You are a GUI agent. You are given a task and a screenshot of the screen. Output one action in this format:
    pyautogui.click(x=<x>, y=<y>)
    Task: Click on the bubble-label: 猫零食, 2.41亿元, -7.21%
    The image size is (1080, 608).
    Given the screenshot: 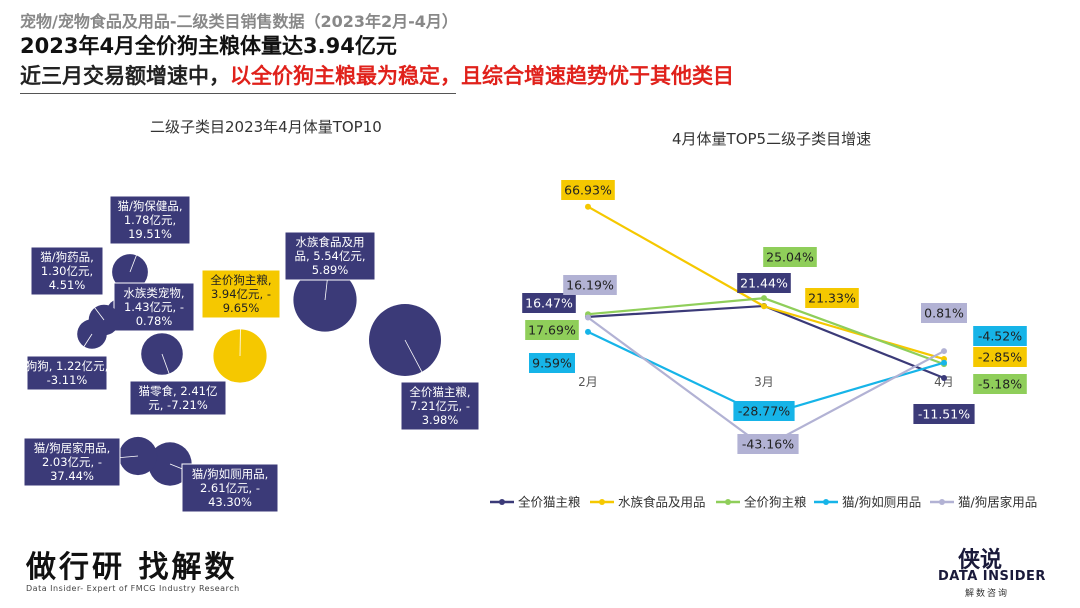 What is the action you would take?
    pyautogui.click(x=178, y=398)
    